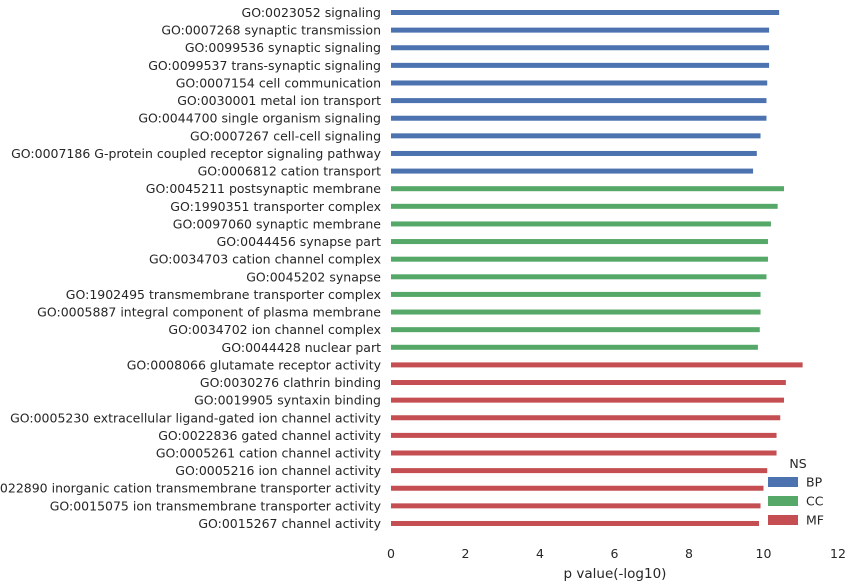  What do you see at coordinates (259, 118) in the screenshot?
I see `category-label: GO:0044700 single organism signaling` at bounding box center [259, 118].